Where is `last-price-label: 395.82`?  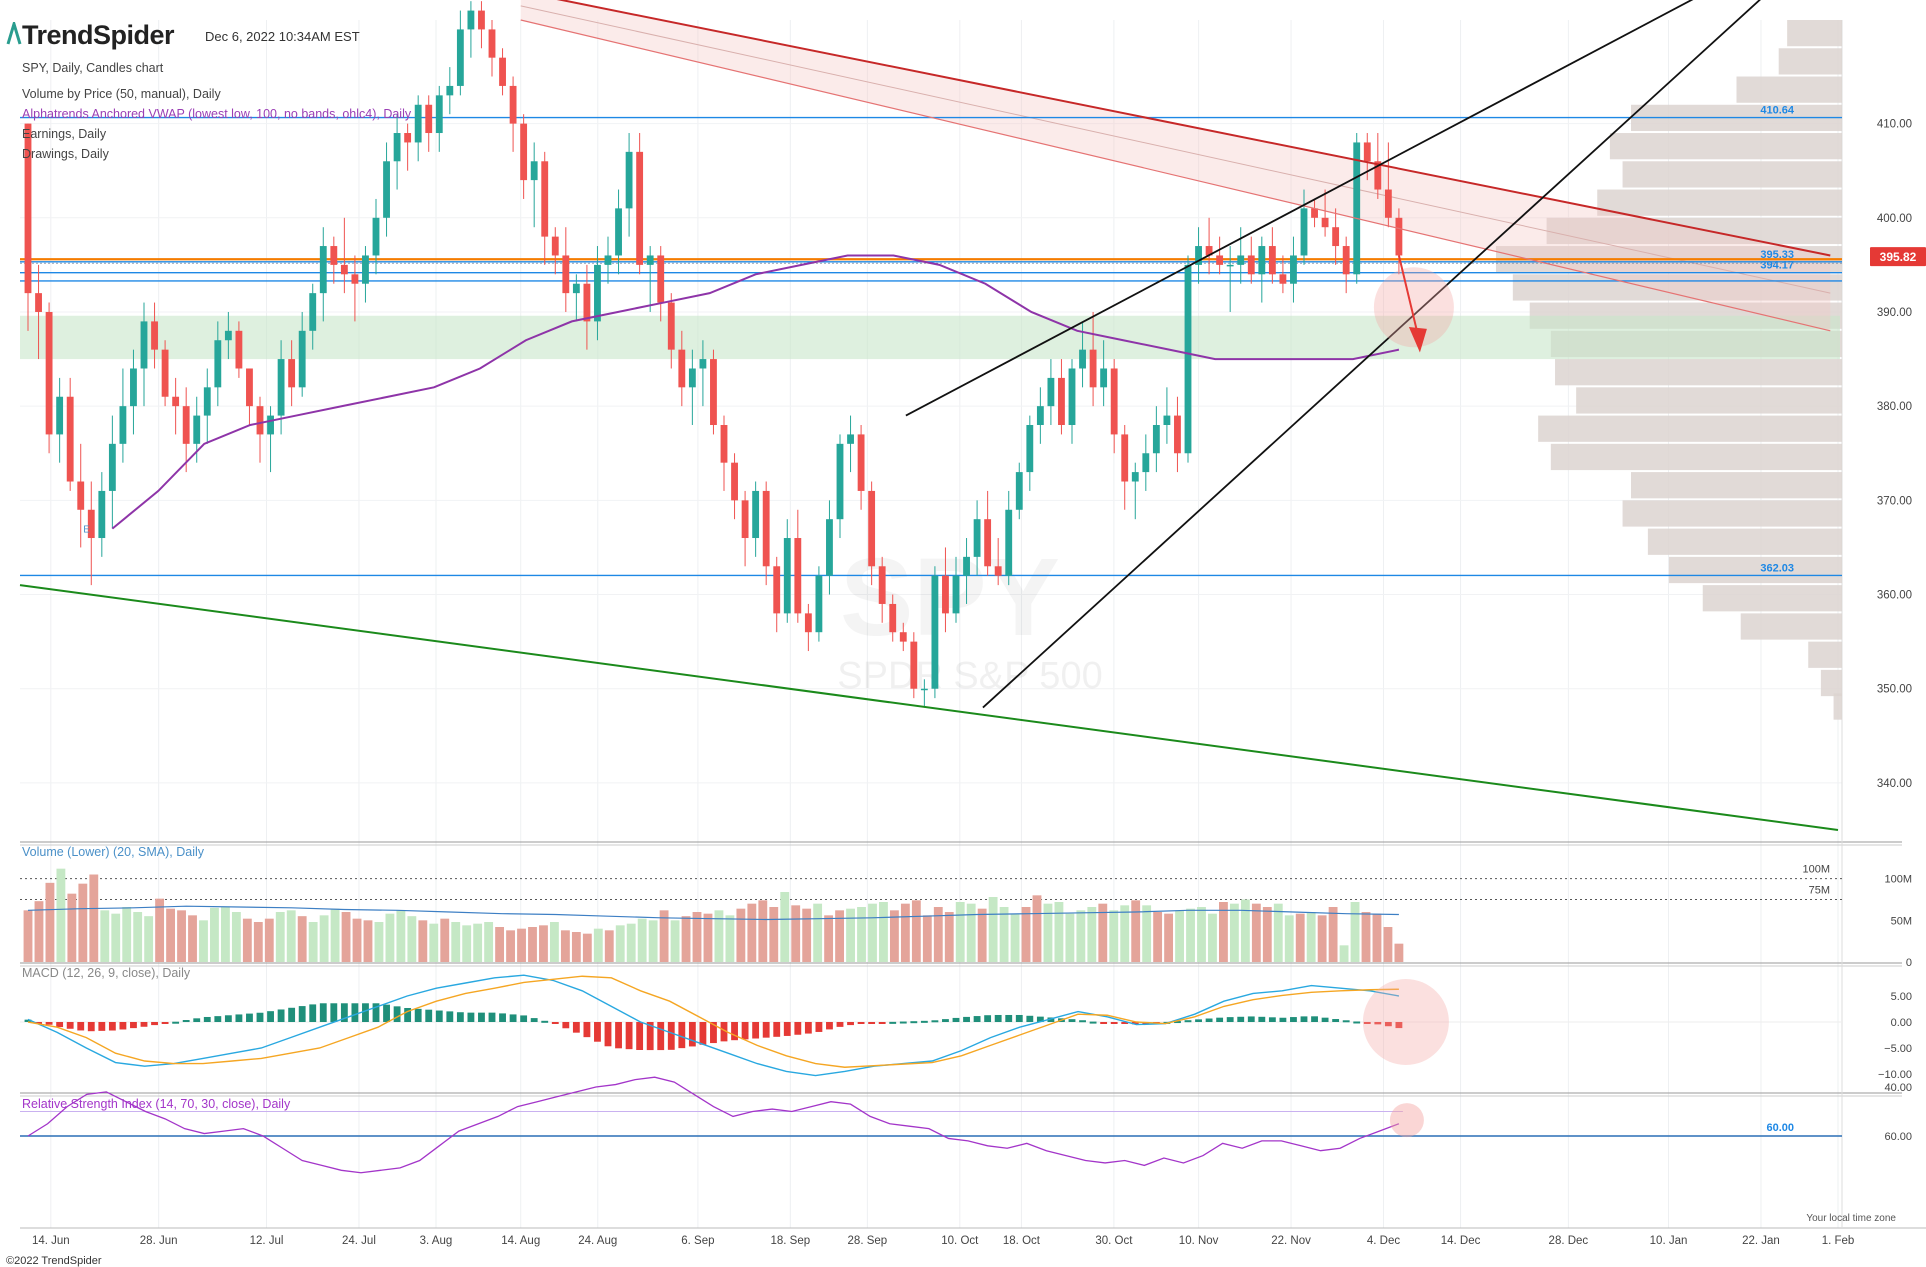
last-price-label: 395.82 is located at coordinates (1898, 257).